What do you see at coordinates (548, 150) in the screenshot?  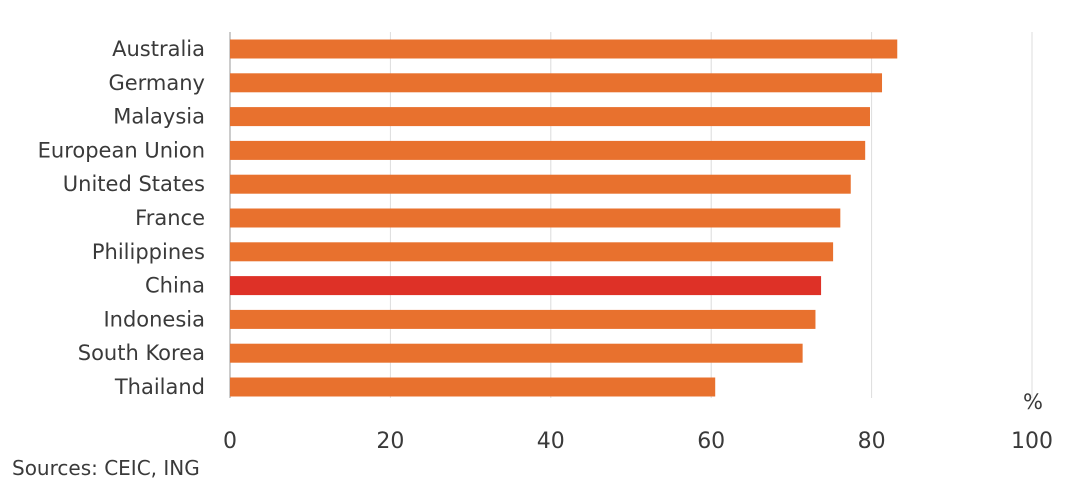 I see `bar-european-union` at bounding box center [548, 150].